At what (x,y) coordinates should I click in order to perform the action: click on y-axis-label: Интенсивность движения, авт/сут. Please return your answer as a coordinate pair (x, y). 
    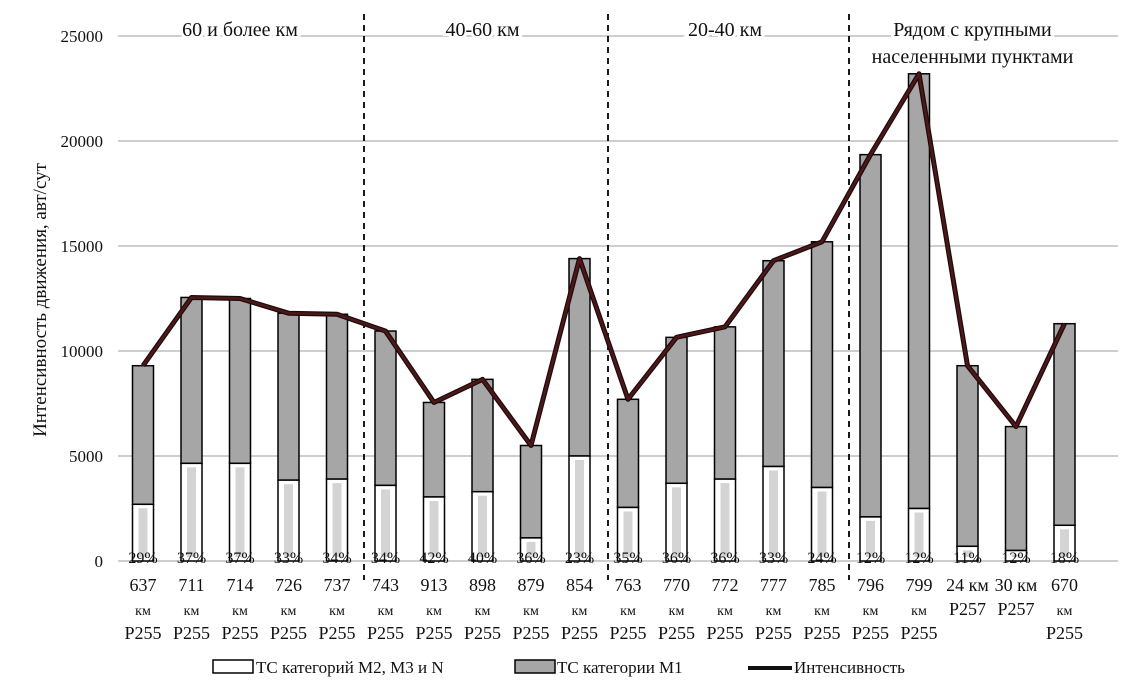
    Looking at the image, I should click on (40, 299).